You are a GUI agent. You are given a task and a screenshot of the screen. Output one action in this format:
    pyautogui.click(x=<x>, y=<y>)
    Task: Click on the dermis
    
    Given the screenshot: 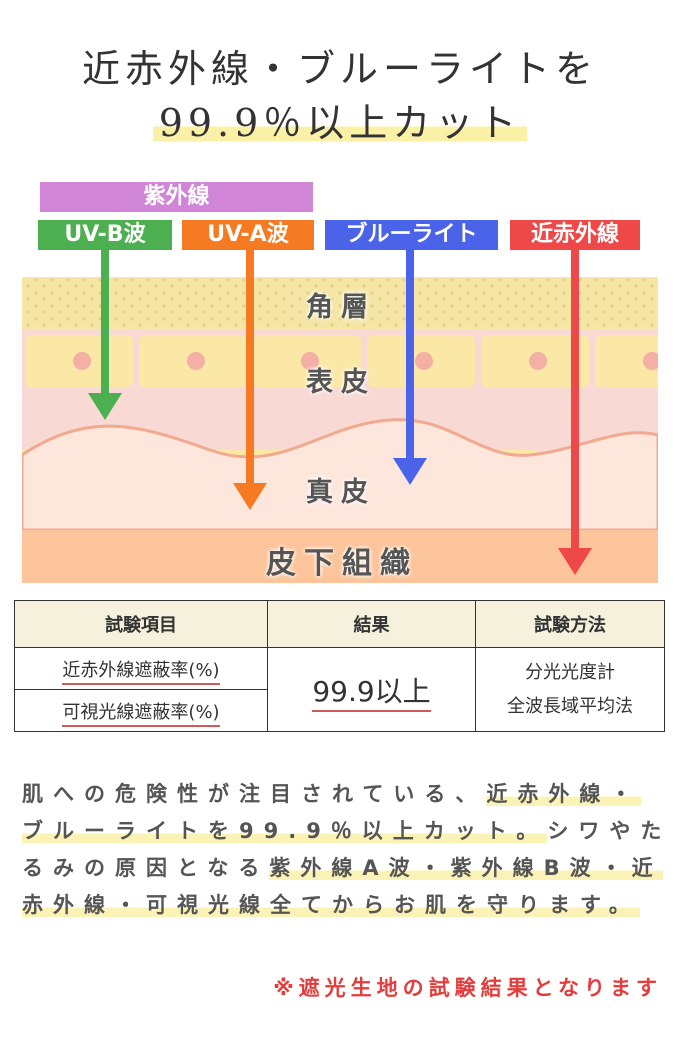 What is the action you would take?
    pyautogui.click(x=340, y=475)
    